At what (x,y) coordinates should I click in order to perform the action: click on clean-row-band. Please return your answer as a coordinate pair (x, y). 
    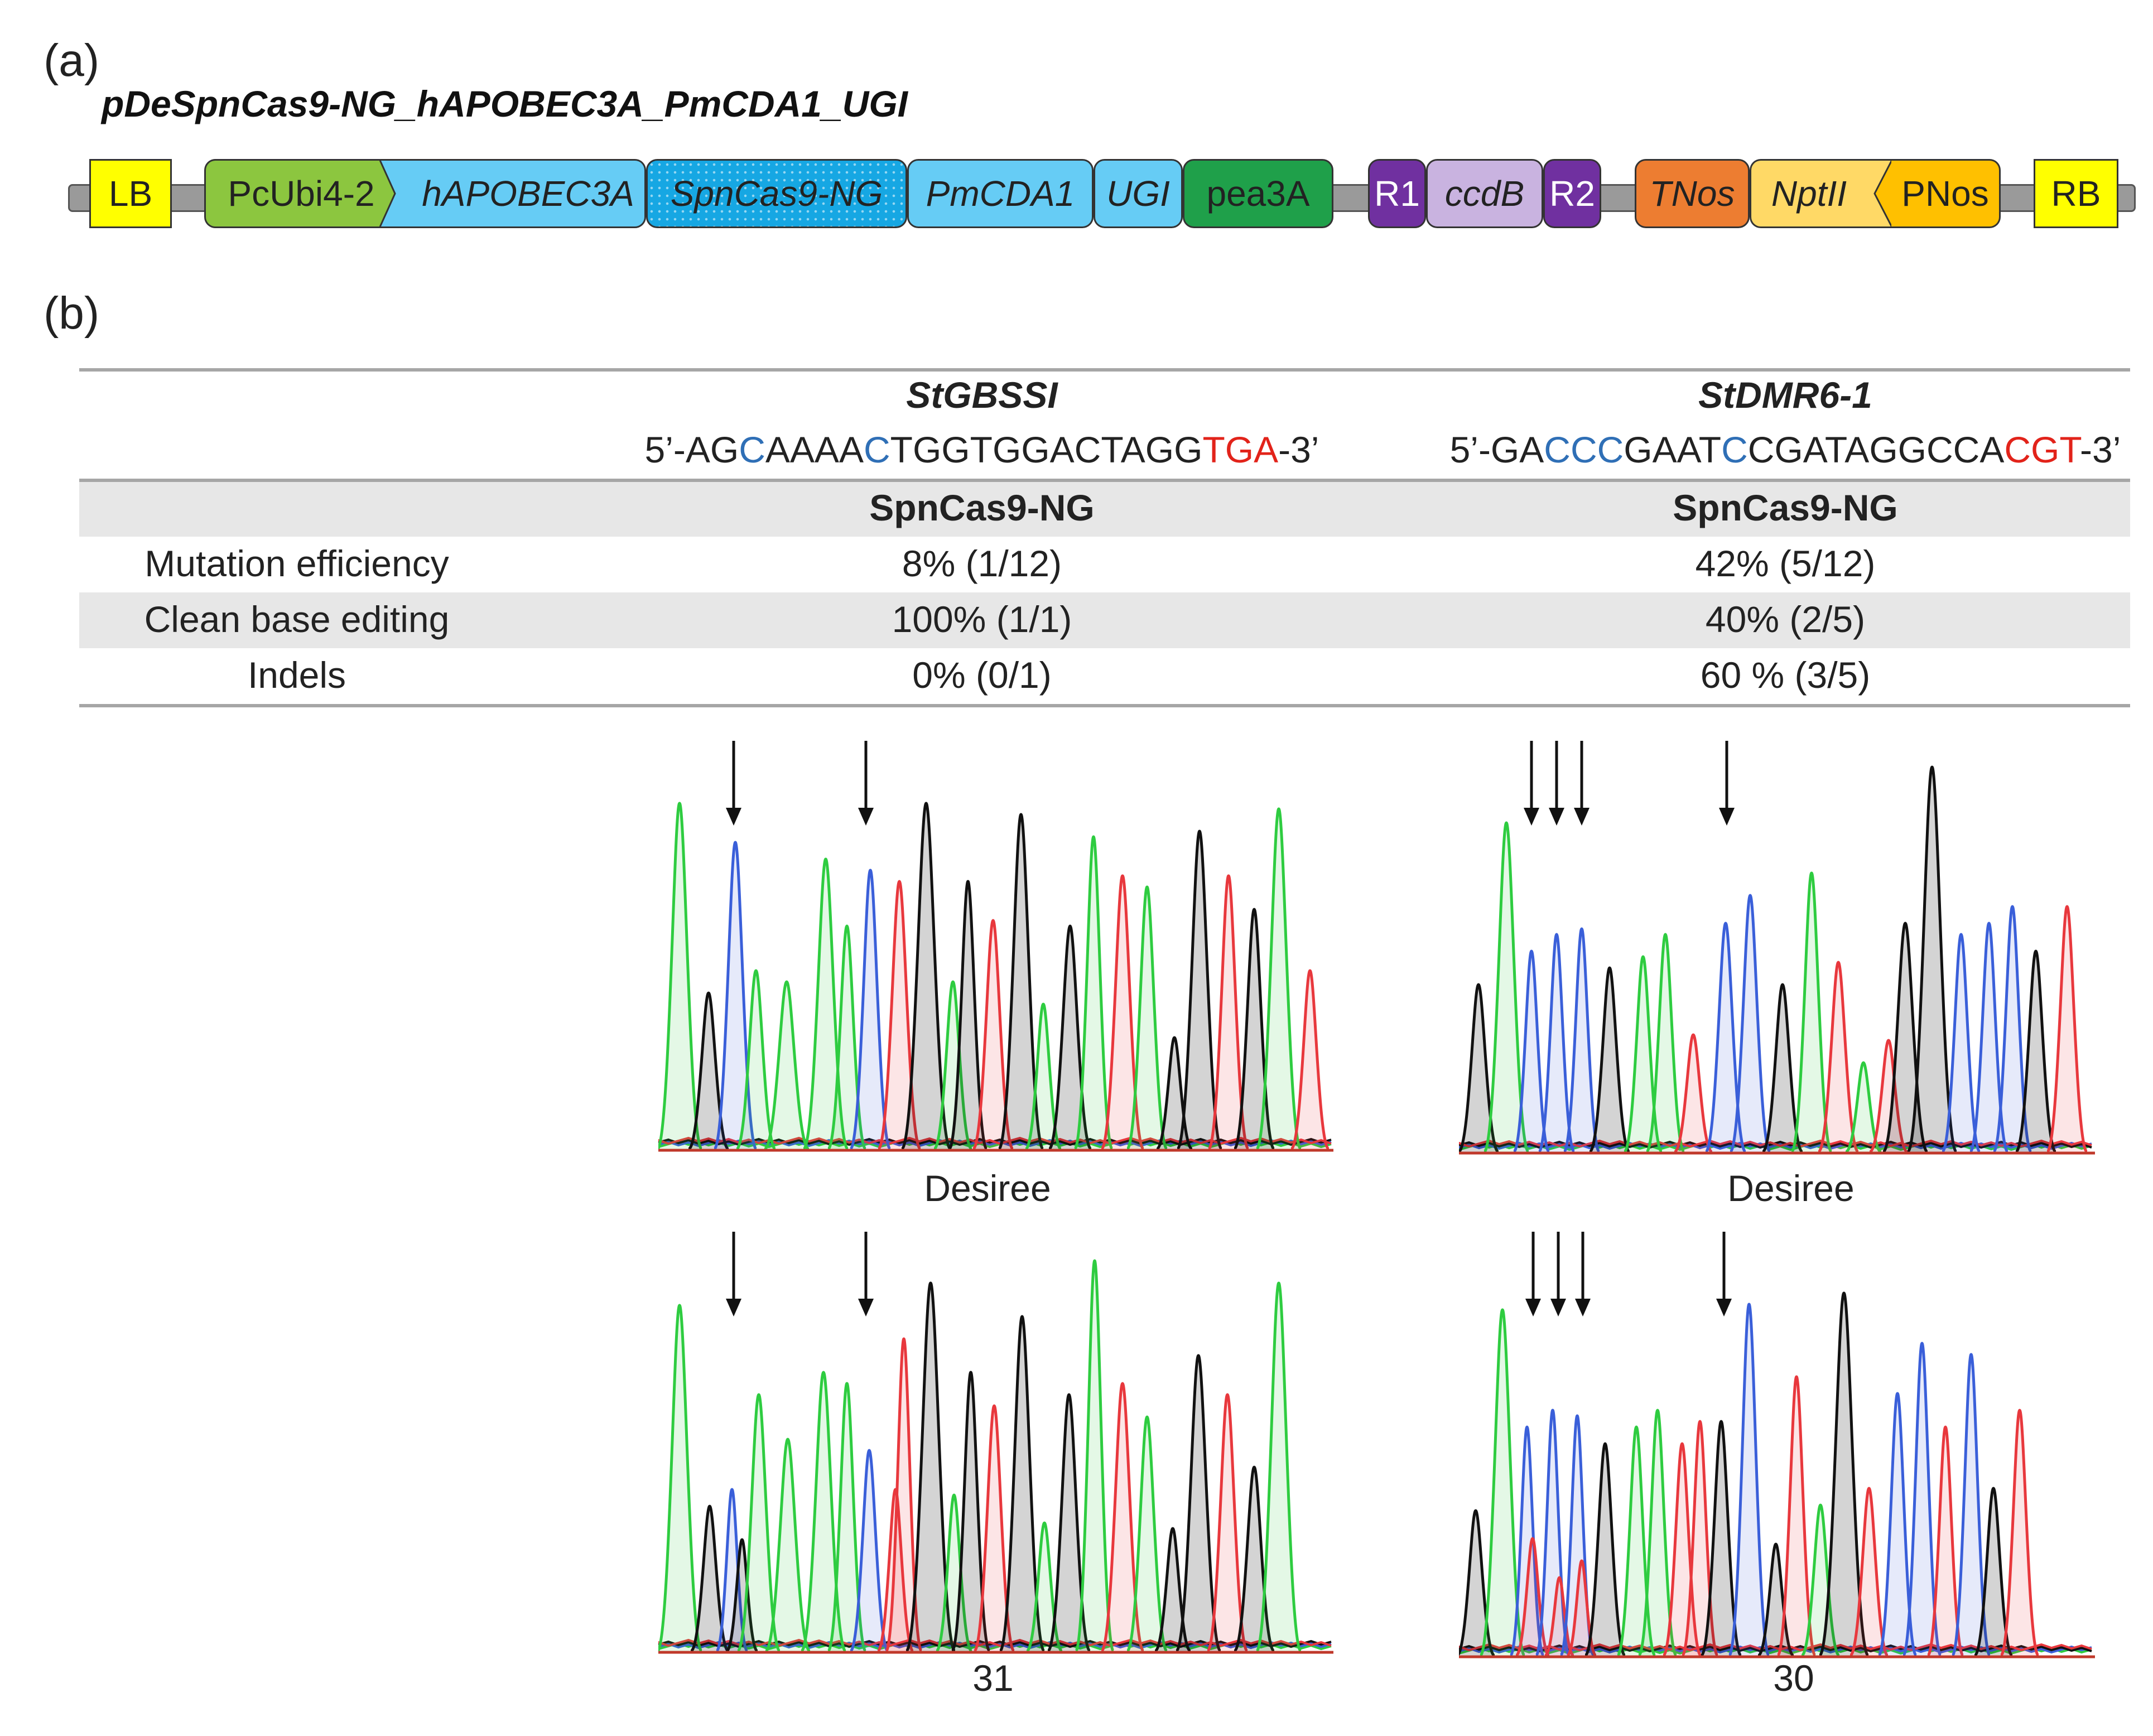
    Looking at the image, I should click on (1104, 620).